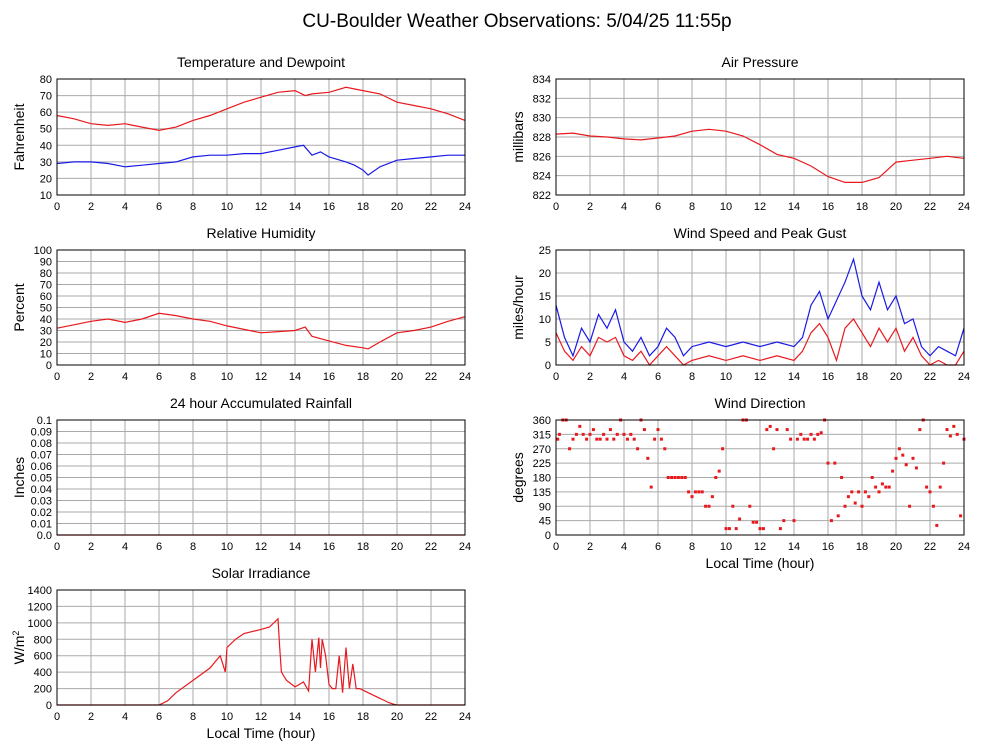 The width and height of the screenshot is (1000, 750). What do you see at coordinates (41, 479) in the screenshot?
I see `rain-y-tick-label: 0.05` at bounding box center [41, 479].